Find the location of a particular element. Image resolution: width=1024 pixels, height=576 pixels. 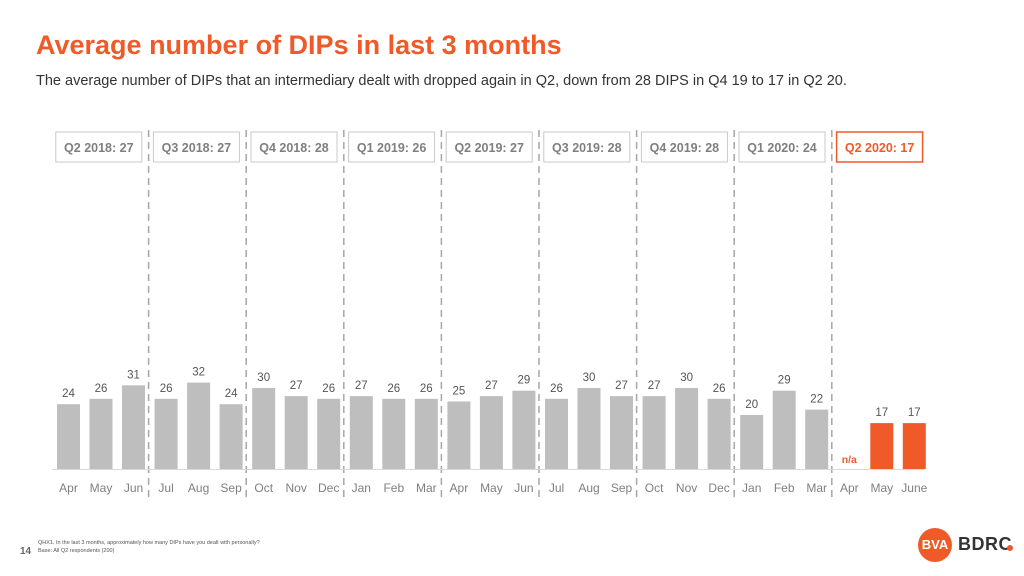

page-title: Average number of DIPs in last 3 months is located at coordinates (299, 45).